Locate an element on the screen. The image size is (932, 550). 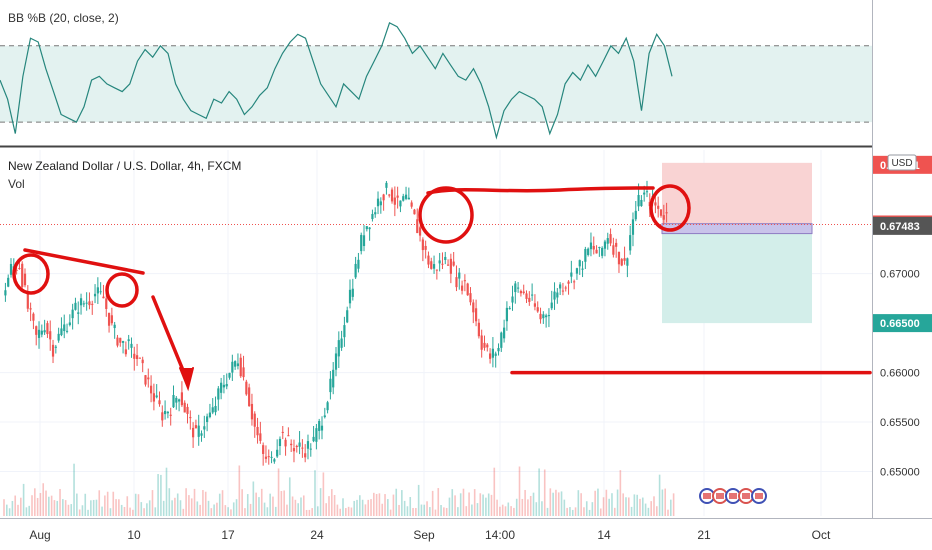
time-axis: Aug 10 17 24 Sep 14:00 14 21 Oct is located at coordinates (430, 535).